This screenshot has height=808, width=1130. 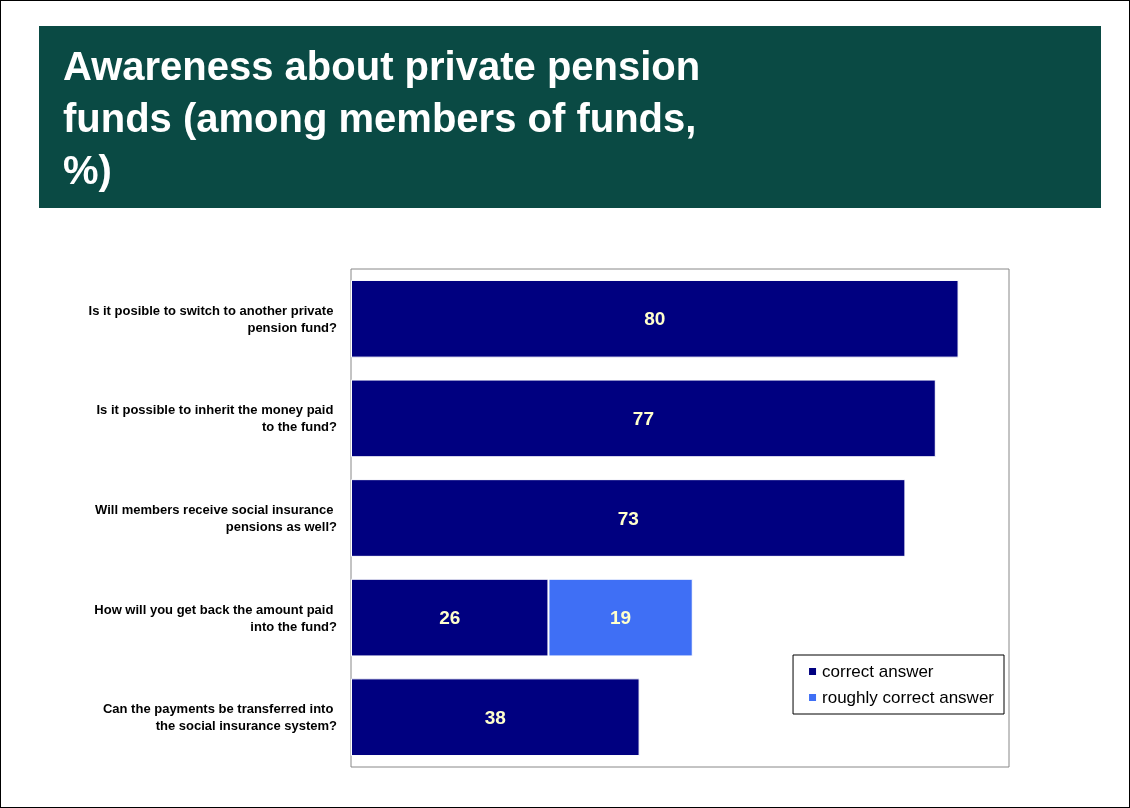 I want to click on y-tick-label: Is it possible to inherit the money paid to the fund?, so click(x=217, y=418).